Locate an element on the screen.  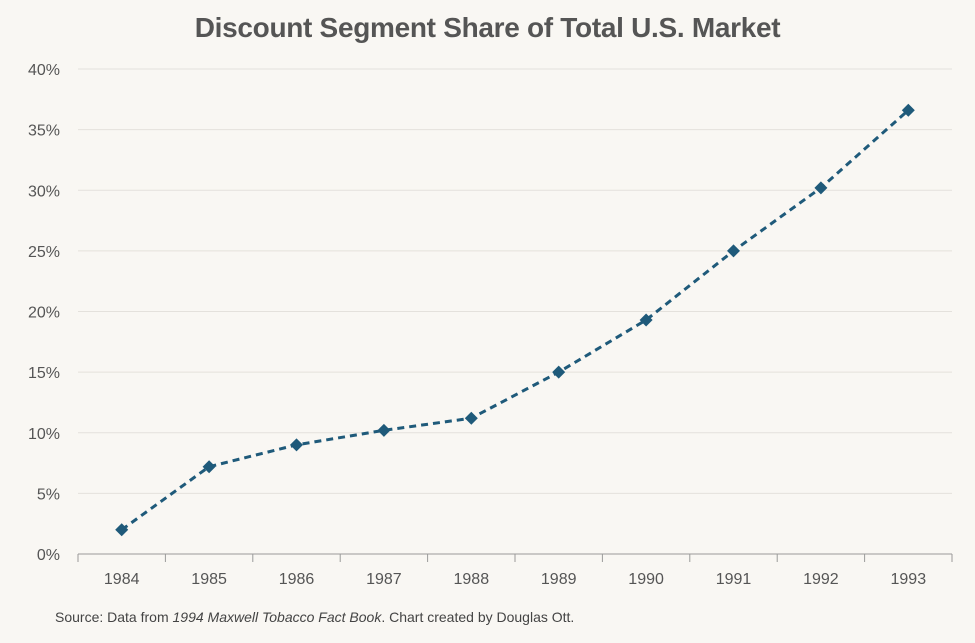
y-tick-label: 40% is located at coordinates (44, 70).